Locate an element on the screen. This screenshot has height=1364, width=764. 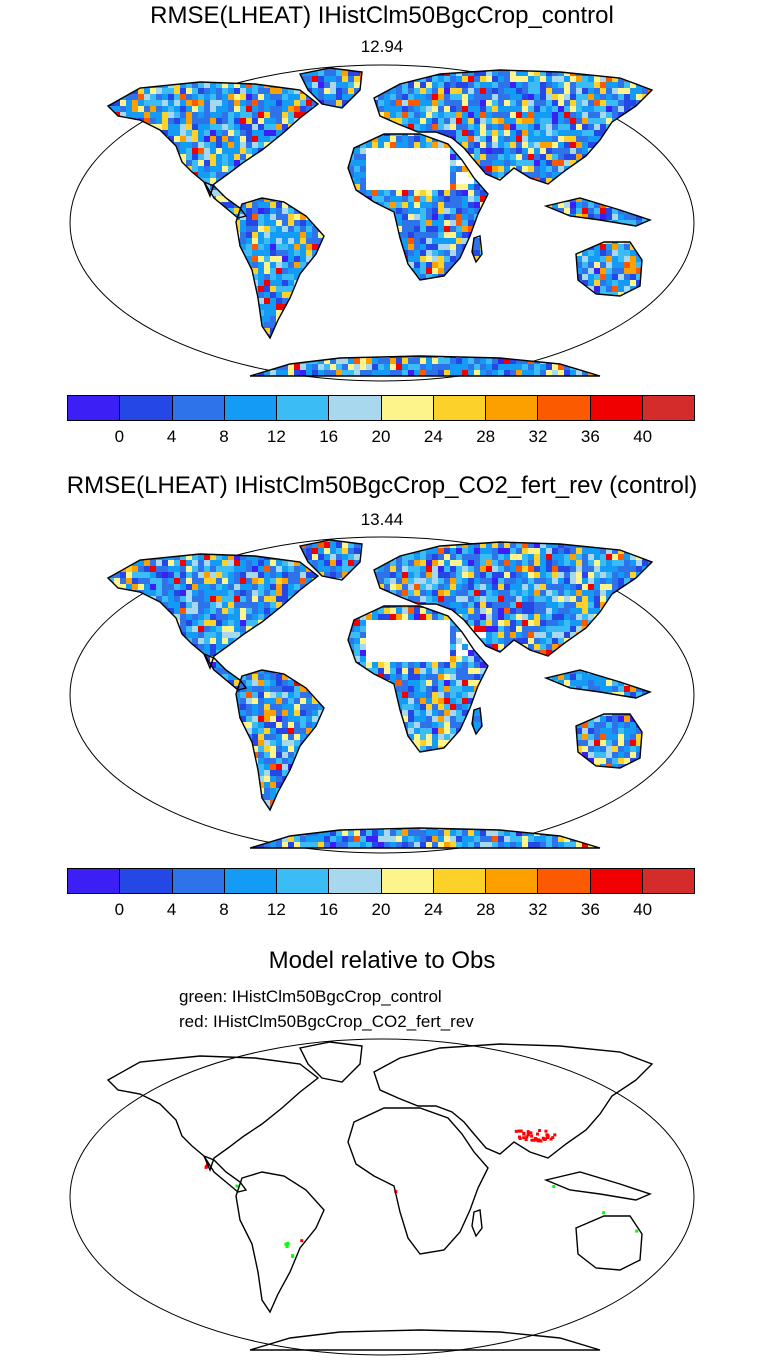
coastline-southeast-asia is located at coordinates (597, 684).